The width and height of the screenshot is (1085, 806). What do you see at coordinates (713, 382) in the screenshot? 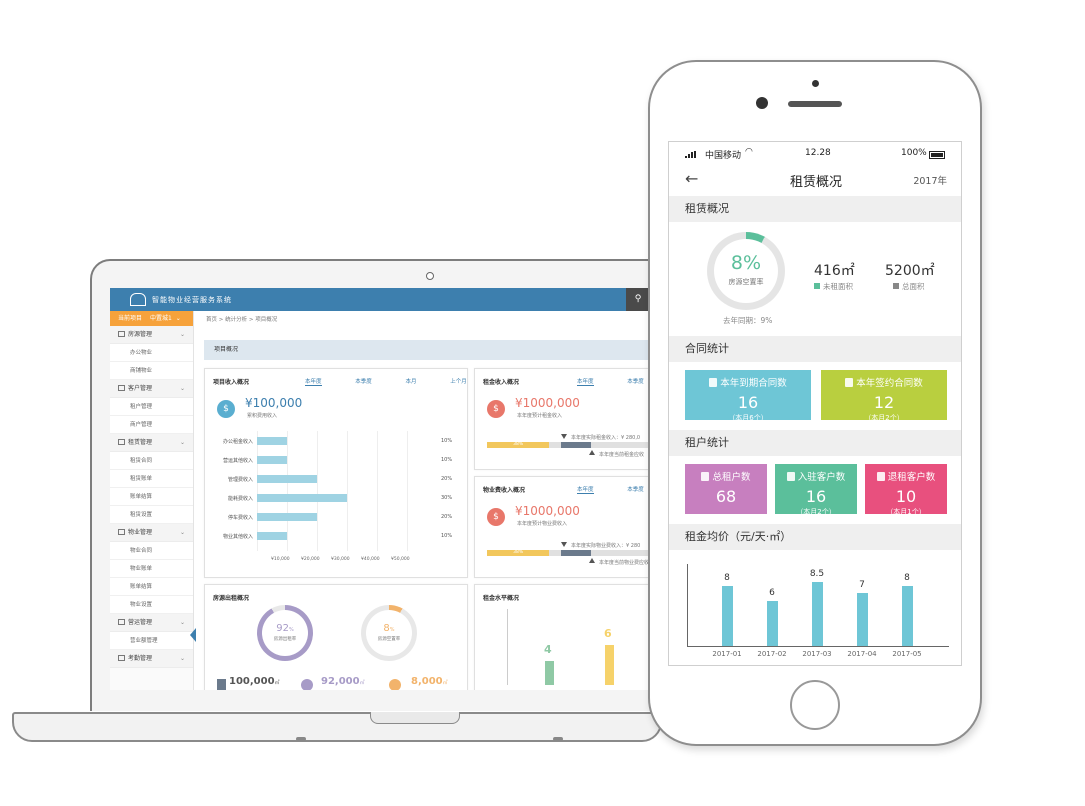
I see `document-icon` at bounding box center [713, 382].